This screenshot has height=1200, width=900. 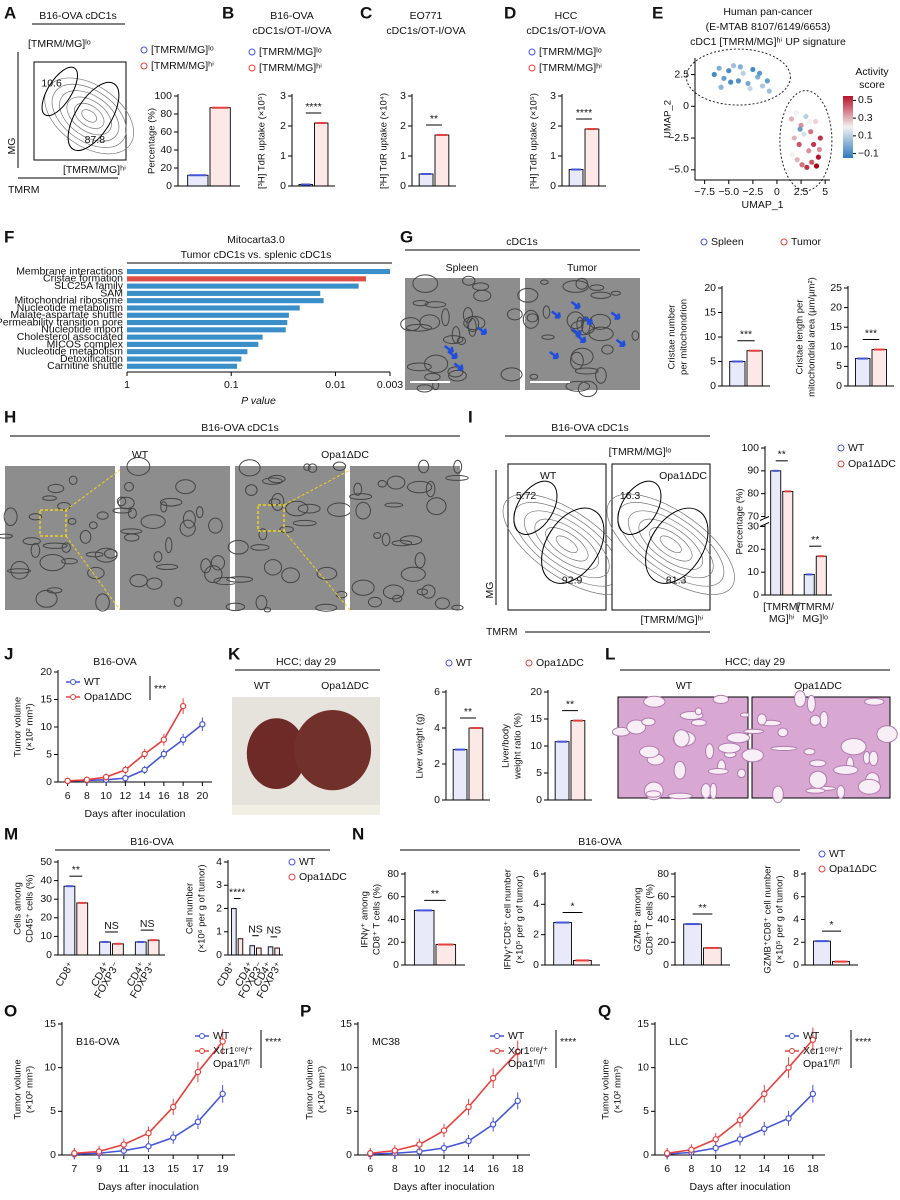 What do you see at coordinates (768, 27) in the screenshot?
I see `panel-title: (E-MTAB 8107/6149/6653)` at bounding box center [768, 27].